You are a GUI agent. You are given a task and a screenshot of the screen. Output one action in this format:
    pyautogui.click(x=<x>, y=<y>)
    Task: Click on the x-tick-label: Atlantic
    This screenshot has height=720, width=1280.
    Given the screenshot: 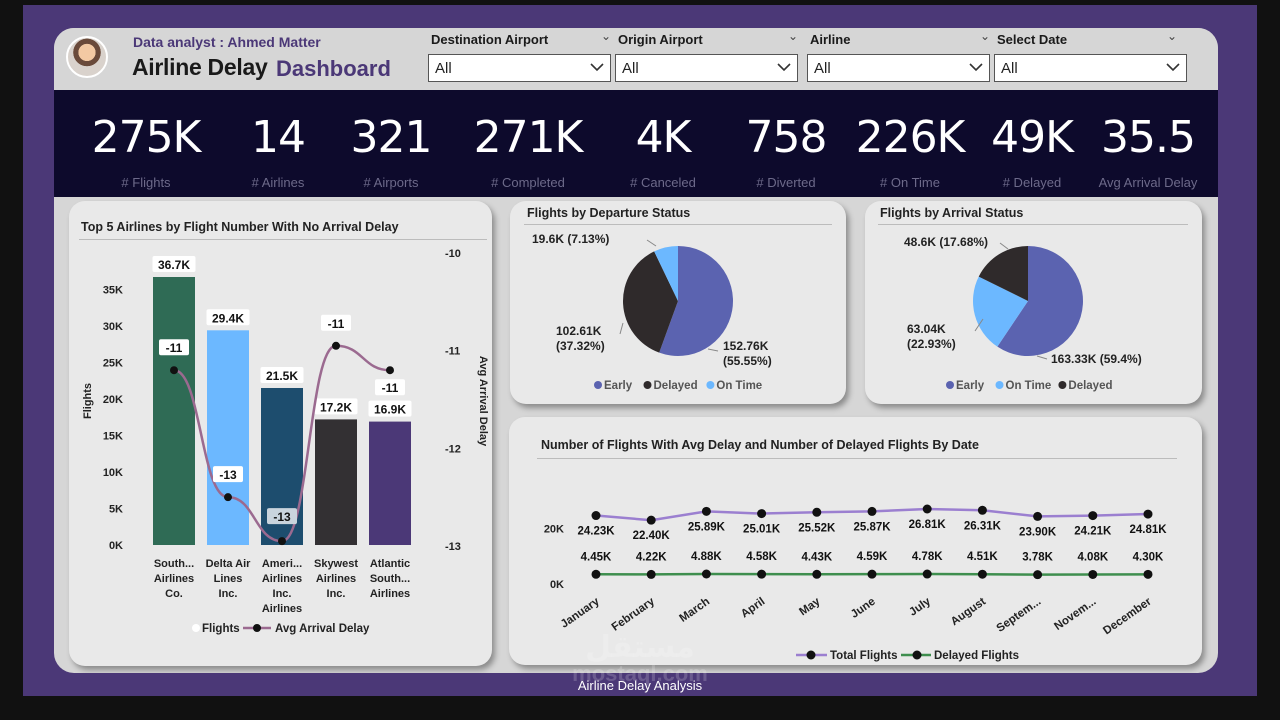 What is the action you would take?
    pyautogui.click(x=390, y=564)
    